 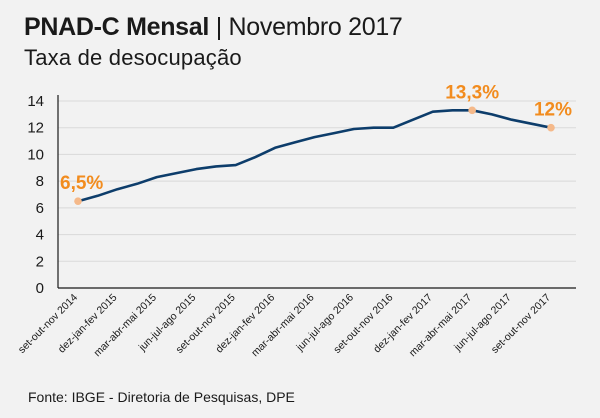 What do you see at coordinates (133, 57) in the screenshot?
I see `chart-subtitle: Taxa de desocupação` at bounding box center [133, 57].